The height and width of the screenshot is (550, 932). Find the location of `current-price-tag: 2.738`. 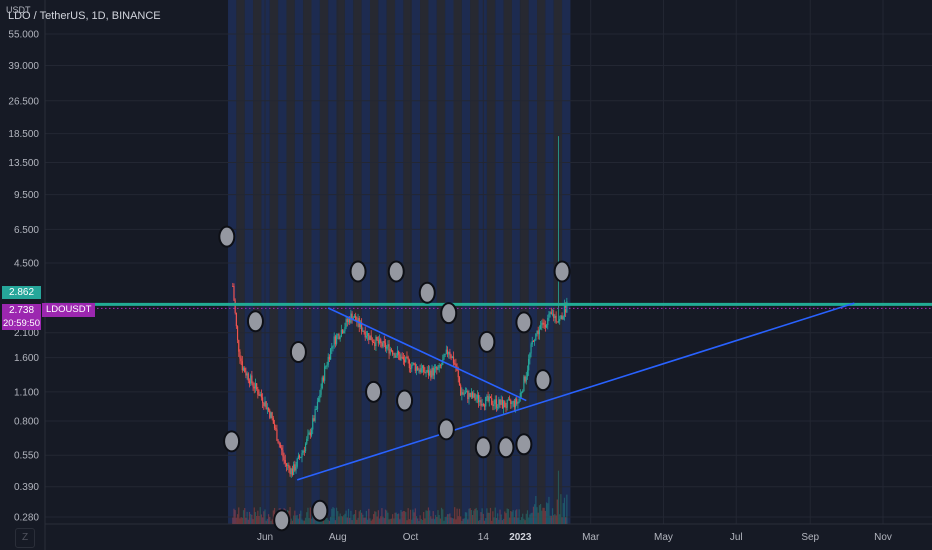

current-price-tag: 2.738 is located at coordinates (21, 310).